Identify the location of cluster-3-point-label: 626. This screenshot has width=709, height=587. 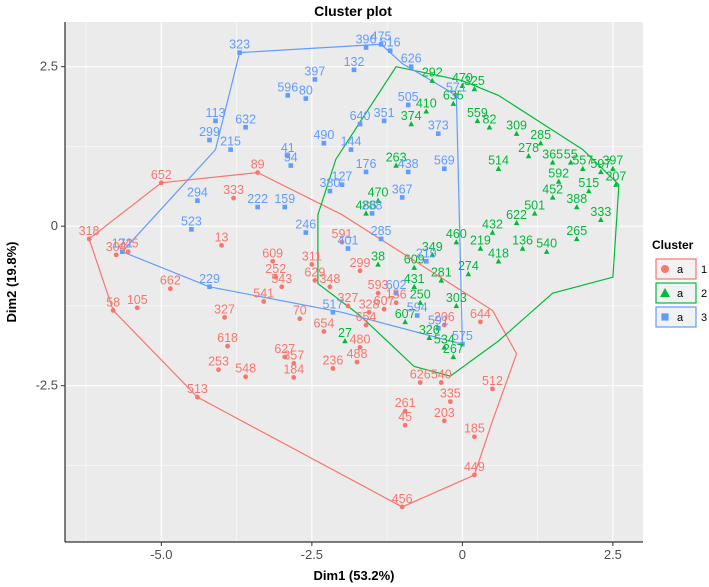
(411, 59).